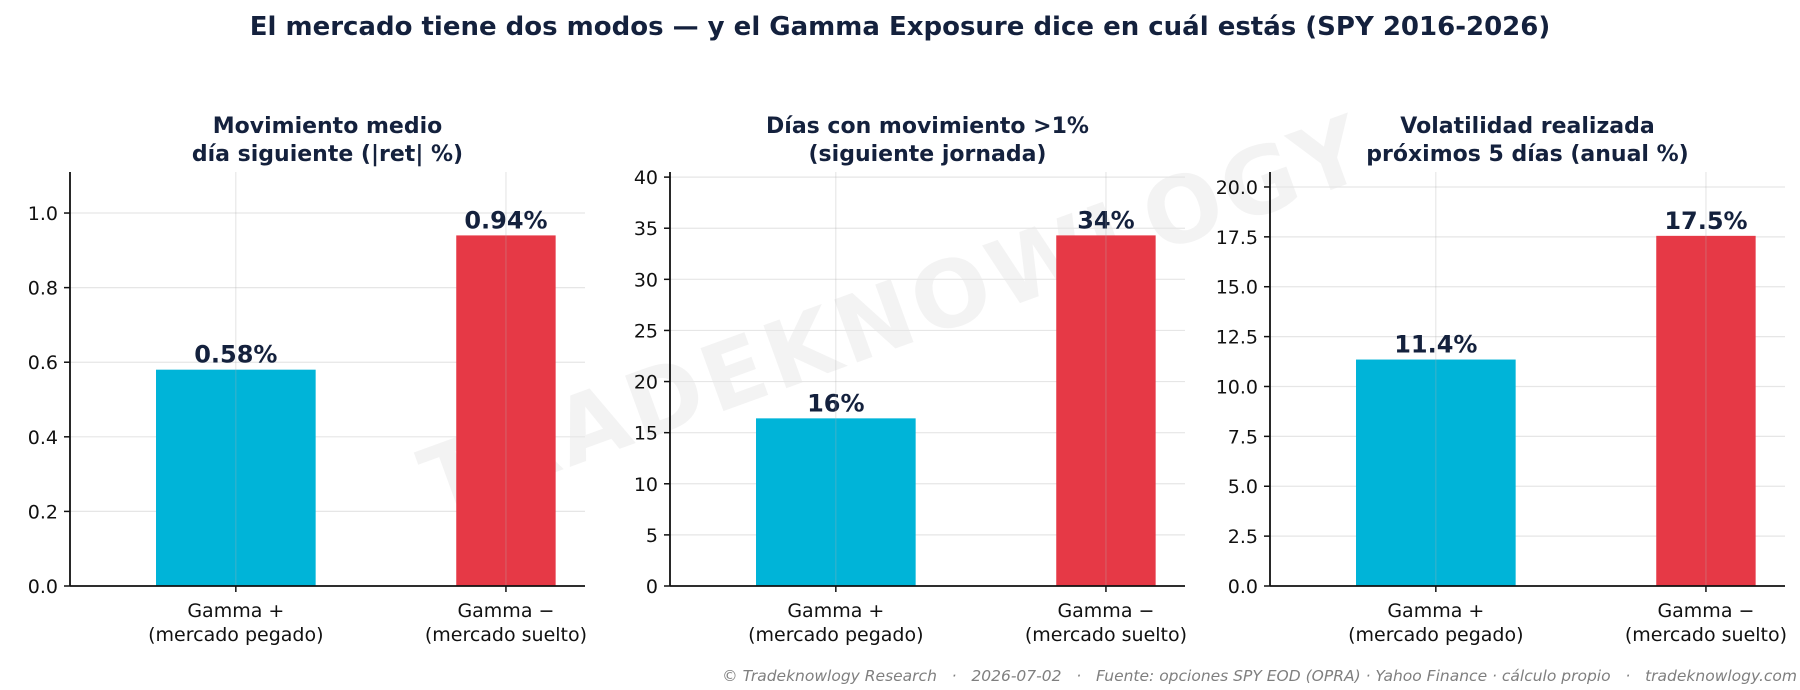  Describe the element at coordinates (835, 403) in the screenshot. I see `bar-value-label: 16%` at that location.